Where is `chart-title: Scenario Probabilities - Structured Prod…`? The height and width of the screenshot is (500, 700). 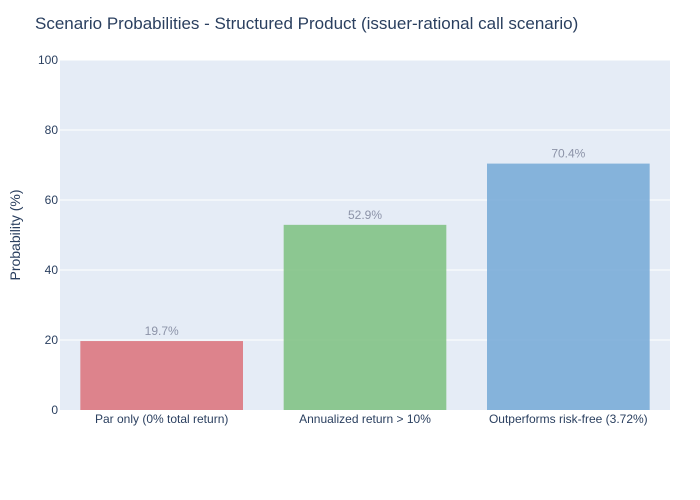
chart-title: Scenario Probabilities - Structured Prod… is located at coordinates (306, 23).